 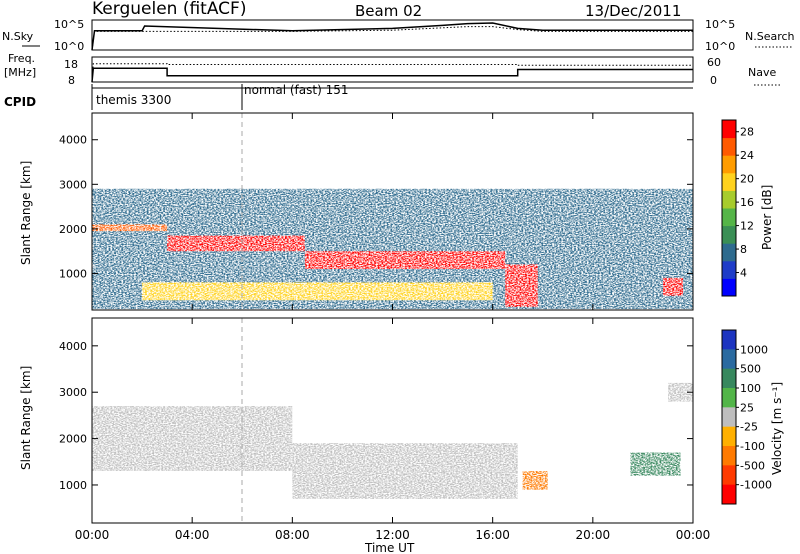 I want to click on power-colorbar-tick-2: 12, so click(x=747, y=226).